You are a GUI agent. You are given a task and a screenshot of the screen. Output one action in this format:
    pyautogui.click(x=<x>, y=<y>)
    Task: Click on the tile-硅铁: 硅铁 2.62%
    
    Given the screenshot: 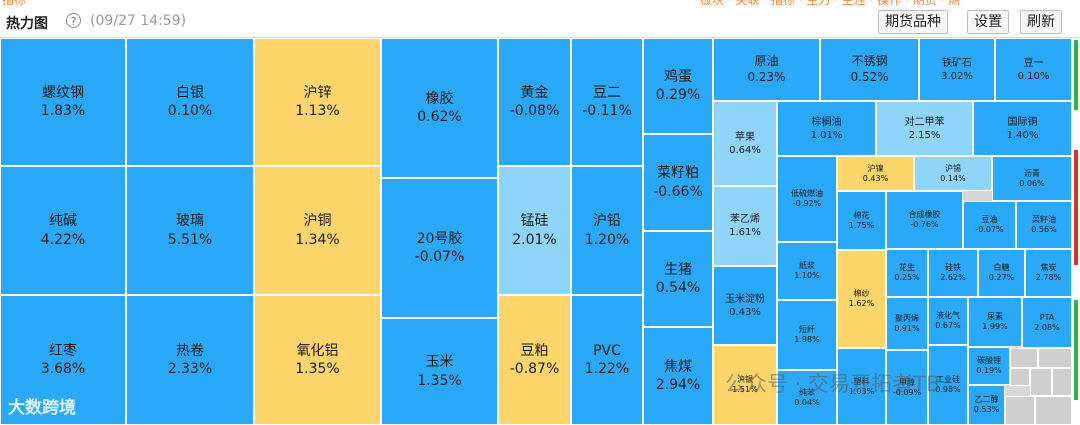 What is the action you would take?
    pyautogui.click(x=953, y=273)
    